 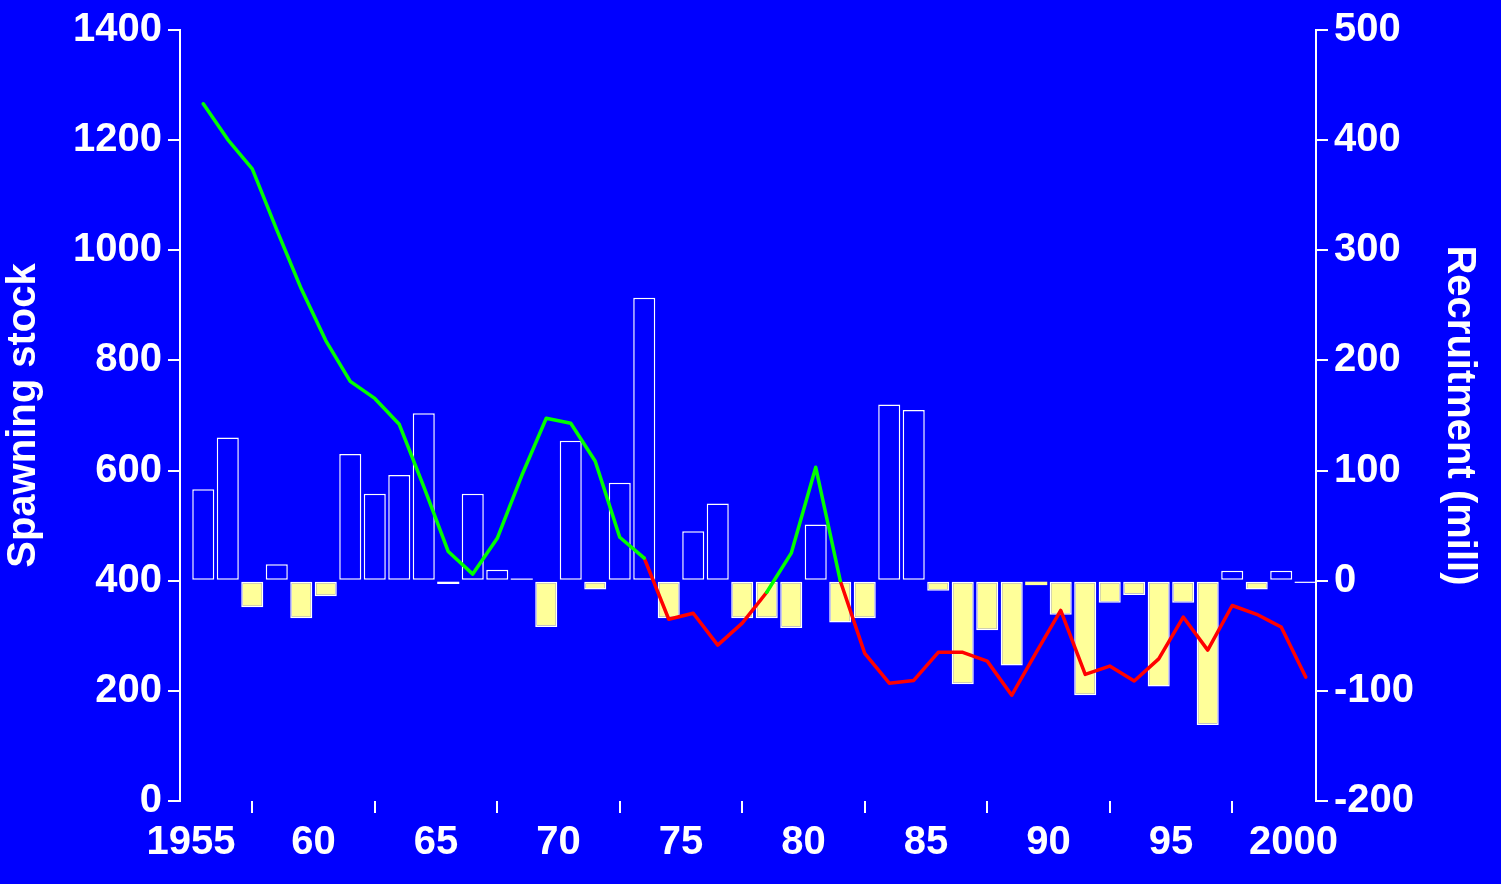 I want to click on y-tick-label: 200, so click(x=128, y=687).